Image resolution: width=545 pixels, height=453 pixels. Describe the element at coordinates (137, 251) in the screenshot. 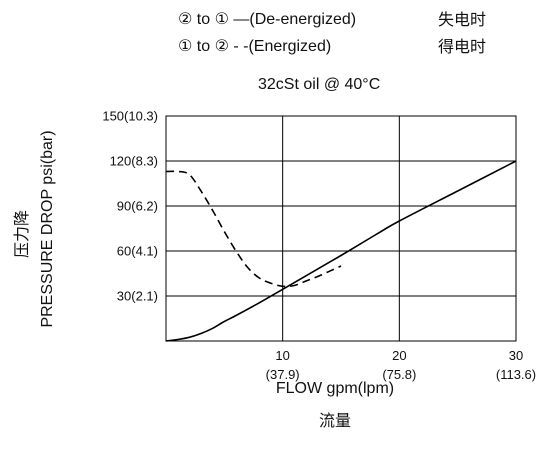

I see `y-tick-label: 60(4.1)` at that location.